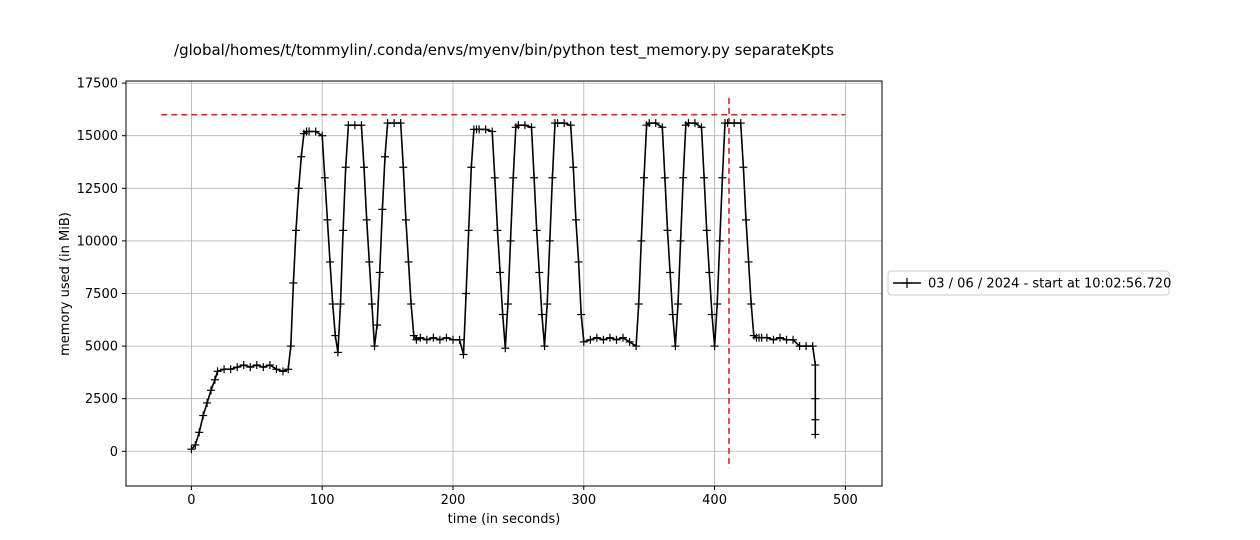 The image size is (1260, 540). What do you see at coordinates (97, 136) in the screenshot?
I see `y-tick-label: 15000` at bounding box center [97, 136].